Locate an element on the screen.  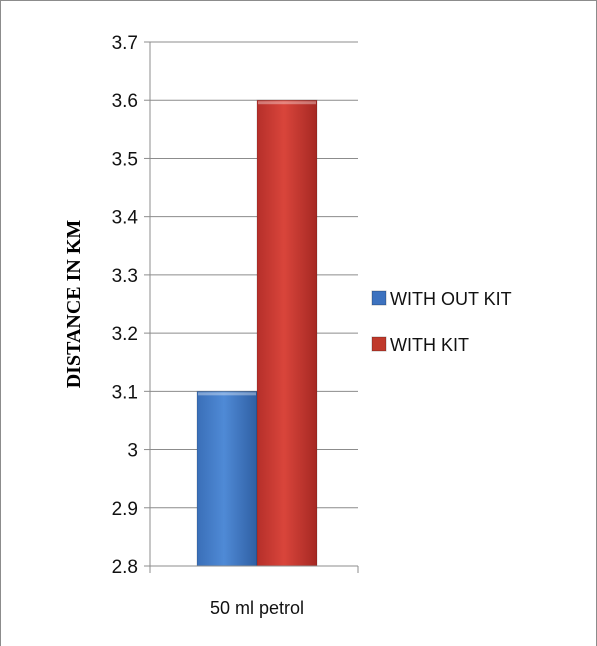
legend-label: WITH KIT is located at coordinates (429, 345).